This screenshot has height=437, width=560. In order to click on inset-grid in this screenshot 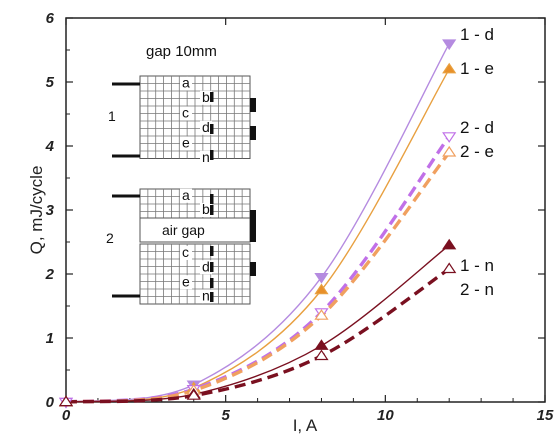, I will do `click(195, 190)`.